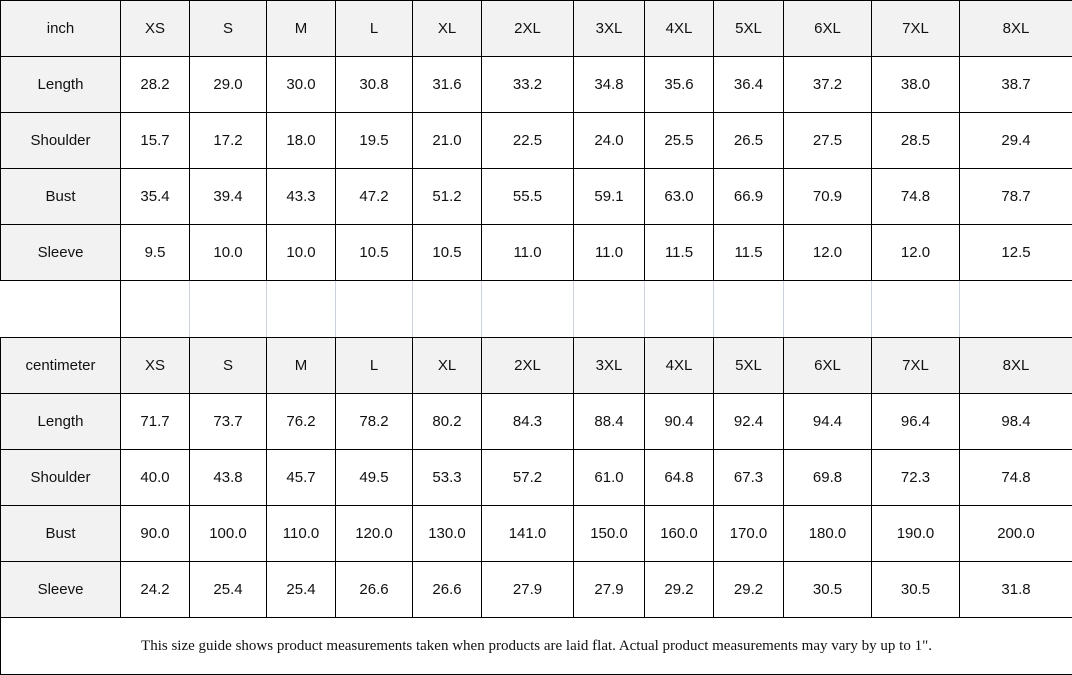  What do you see at coordinates (828, 534) in the screenshot?
I see `measurement-cell: 180.0` at bounding box center [828, 534].